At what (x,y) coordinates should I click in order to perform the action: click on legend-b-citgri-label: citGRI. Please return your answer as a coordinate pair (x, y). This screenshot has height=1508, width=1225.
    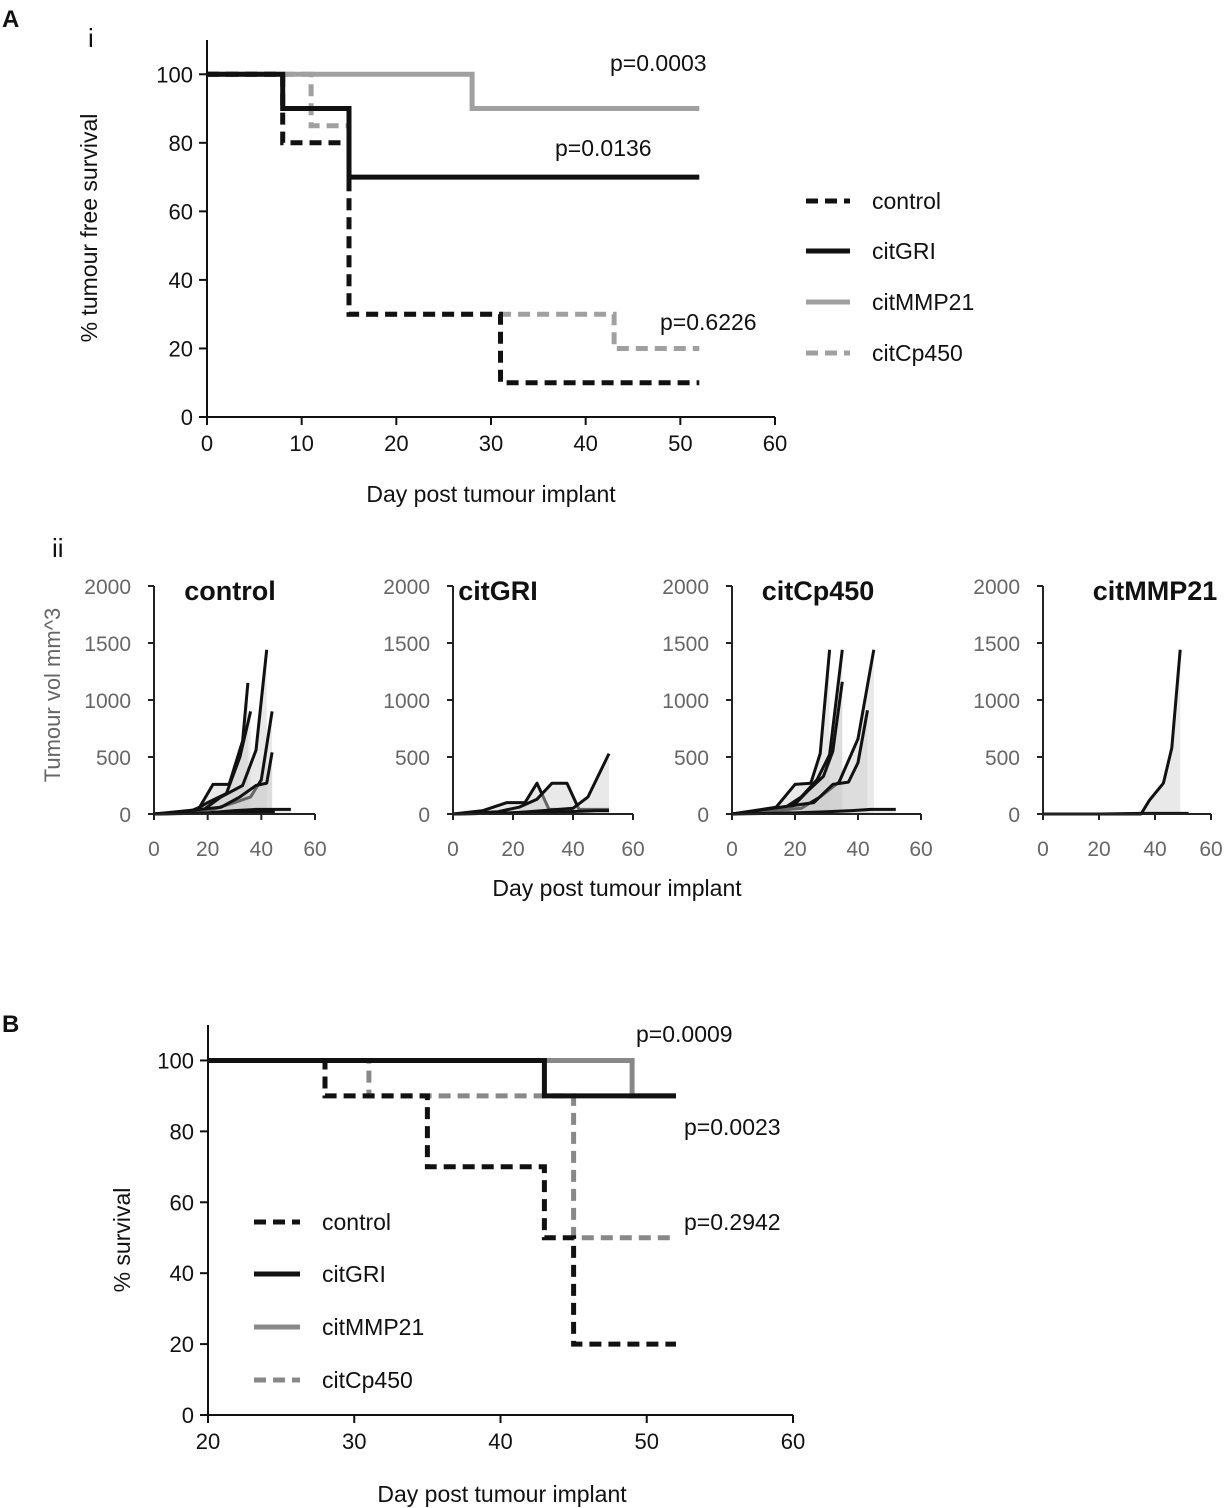
    Looking at the image, I should click on (354, 1274).